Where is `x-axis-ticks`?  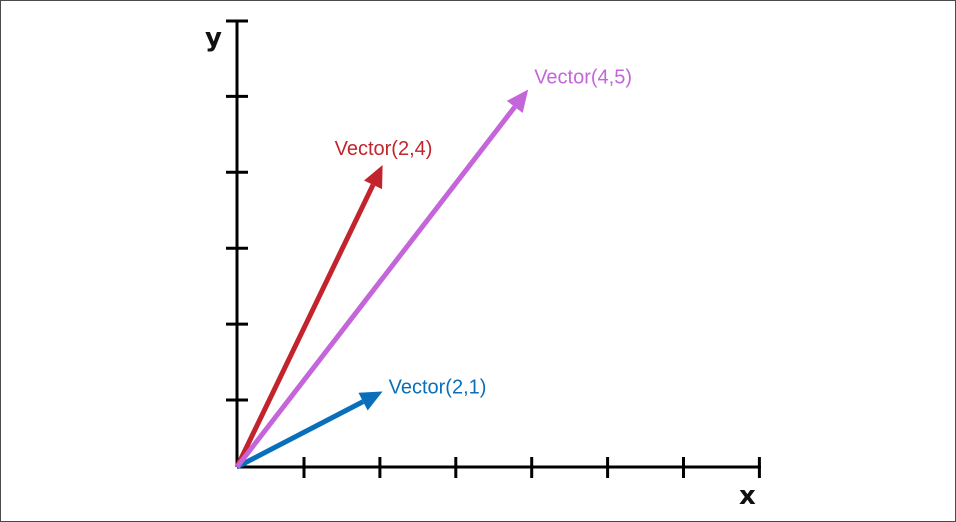
x-axis-ticks is located at coordinates (531, 467).